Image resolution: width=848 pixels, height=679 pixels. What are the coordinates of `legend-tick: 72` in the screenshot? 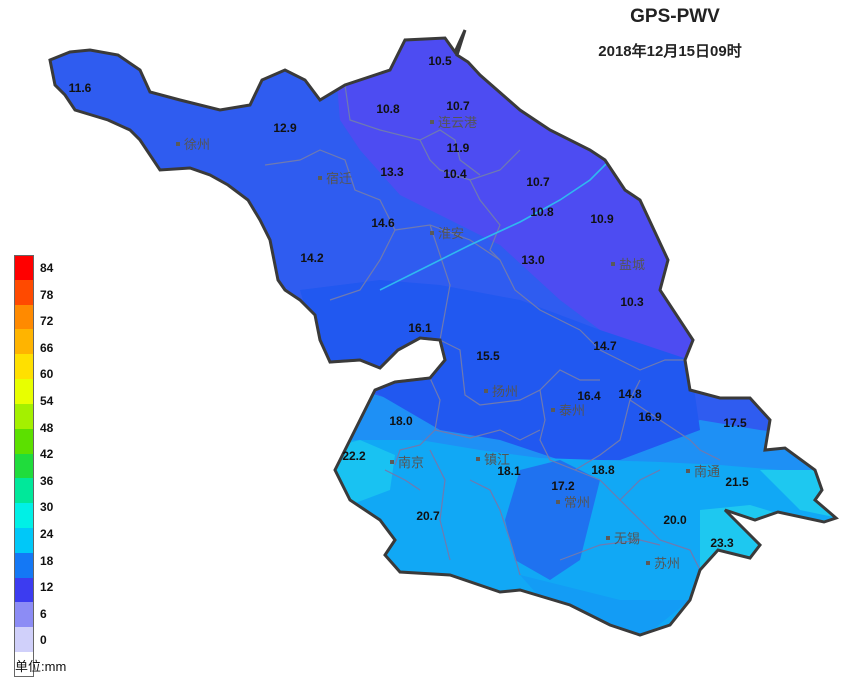 It's located at (47, 321).